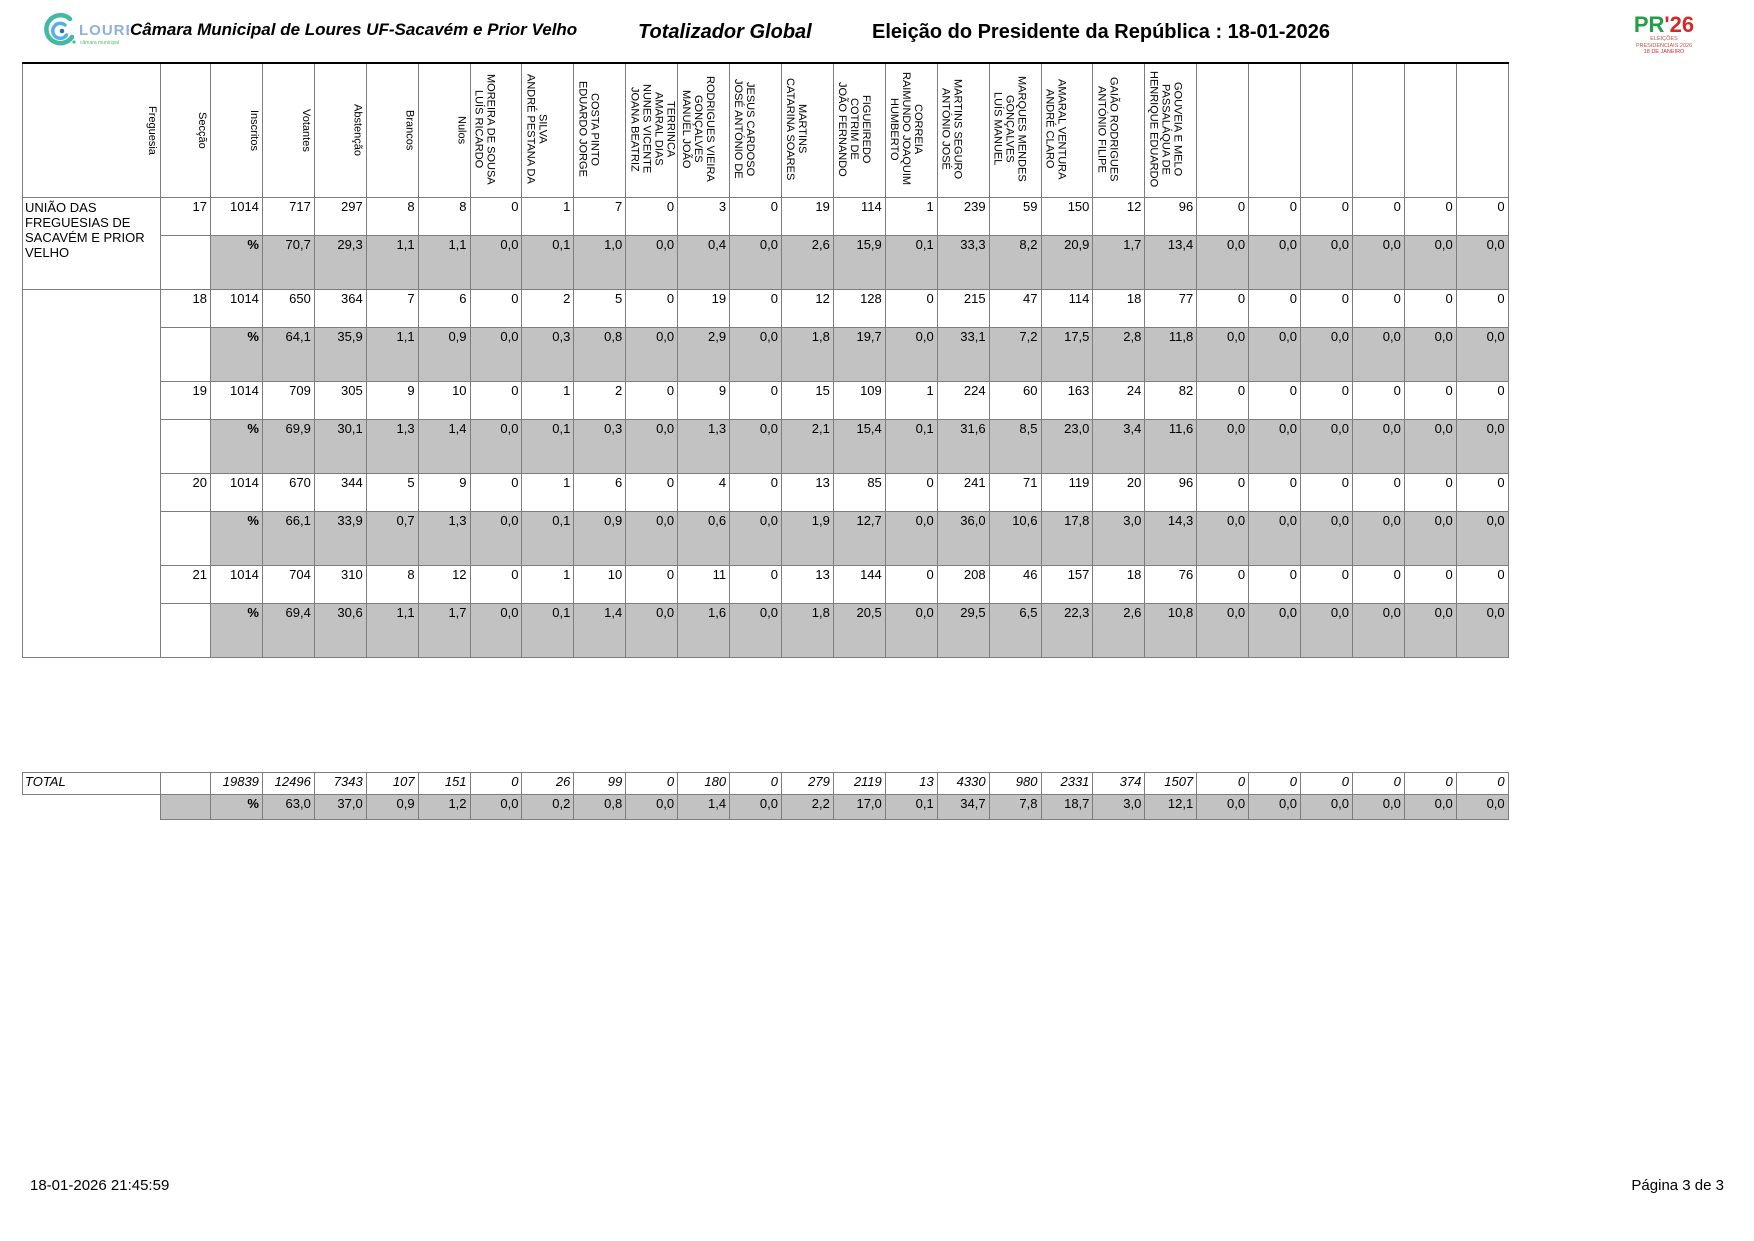 The image size is (1754, 1241). What do you see at coordinates (288, 130) in the screenshot?
I see `col-header: Votantes` at bounding box center [288, 130].